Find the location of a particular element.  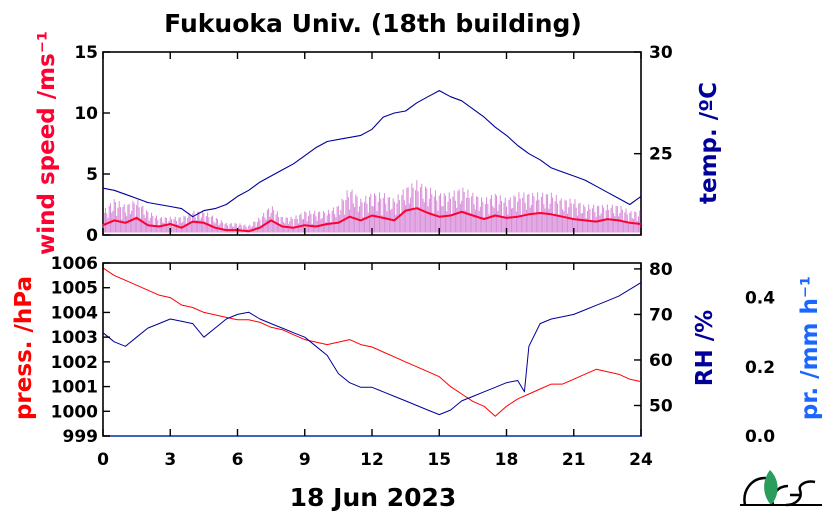

wind-speed-series is located at coordinates (372, 220).